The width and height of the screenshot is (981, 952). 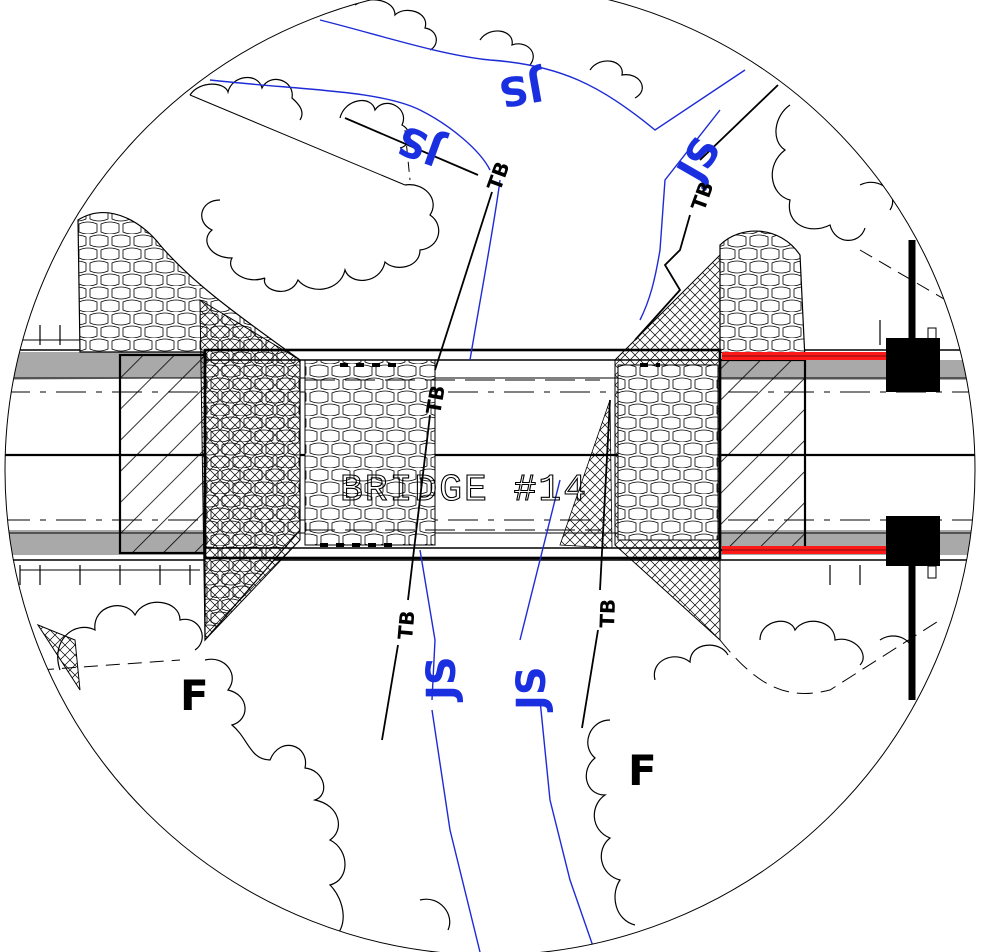 I want to click on tree-line-bottom-right, so click(x=749, y=773).